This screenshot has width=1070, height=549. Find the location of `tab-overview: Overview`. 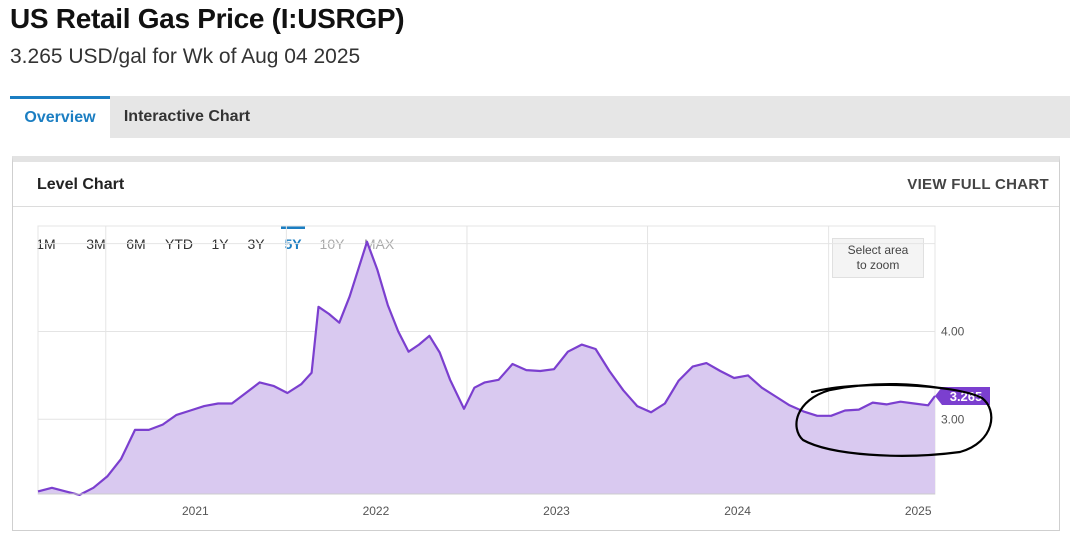

tab-overview: Overview is located at coordinates (60, 117).